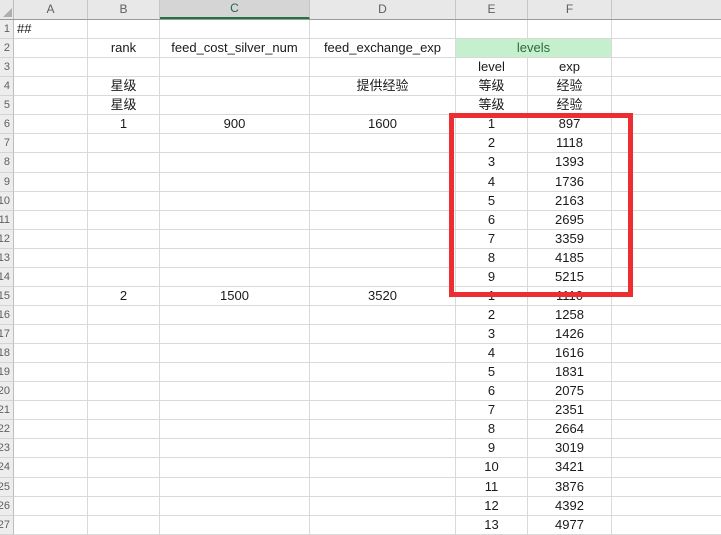 The height and width of the screenshot is (535, 721). I want to click on cell-A26, so click(51, 506).